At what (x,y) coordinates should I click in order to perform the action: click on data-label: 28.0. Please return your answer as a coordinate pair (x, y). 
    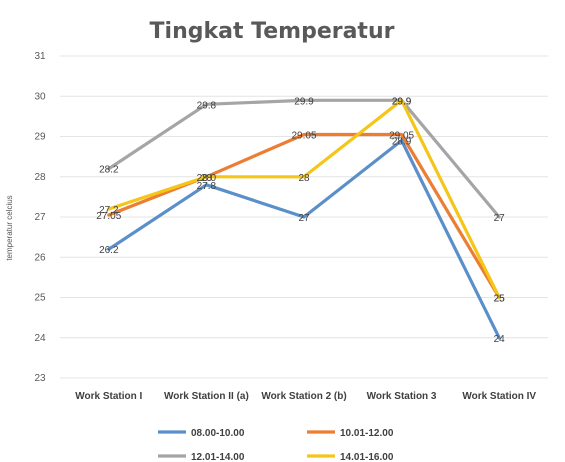
    Looking at the image, I should click on (207, 178).